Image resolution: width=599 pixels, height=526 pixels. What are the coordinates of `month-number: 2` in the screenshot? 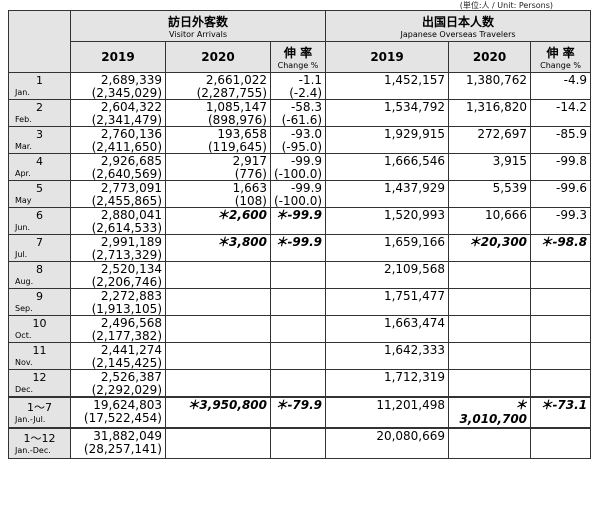 It's located at (39, 107).